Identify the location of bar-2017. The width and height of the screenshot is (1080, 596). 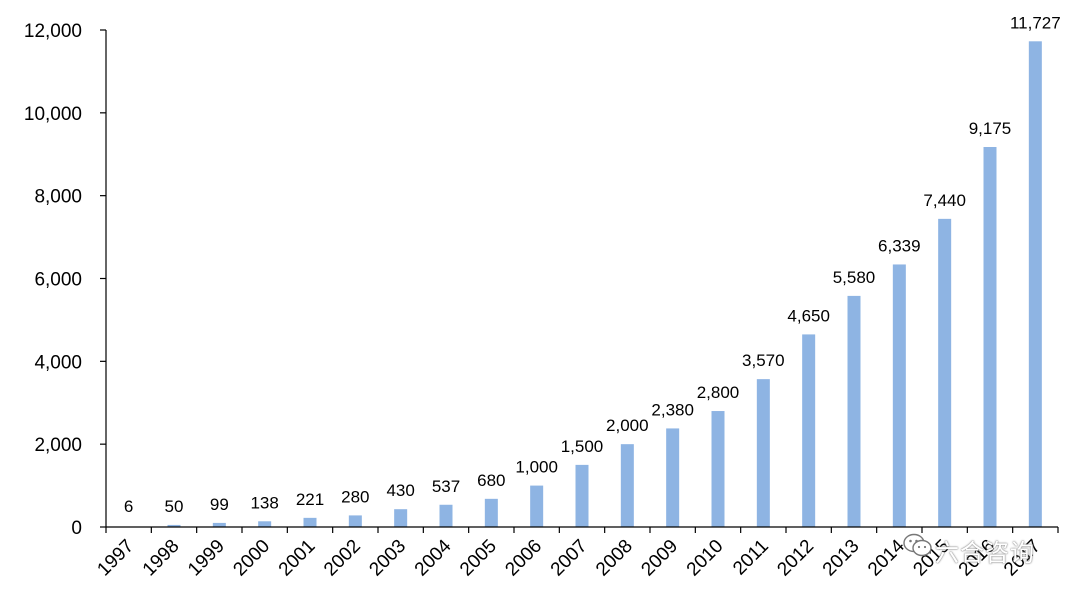
(1035, 284).